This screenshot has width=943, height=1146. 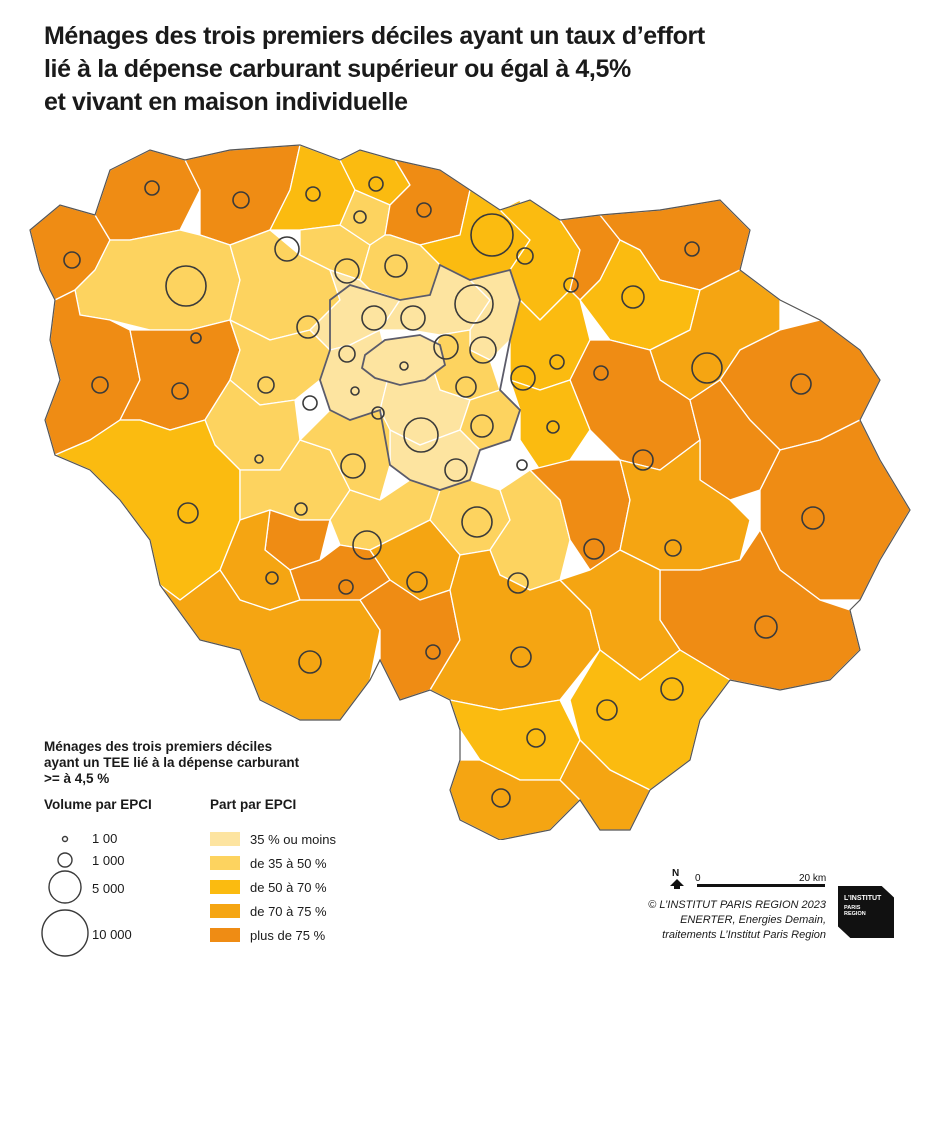 I want to click on share-legend-item: plus de 75 %, so click(x=267, y=935).